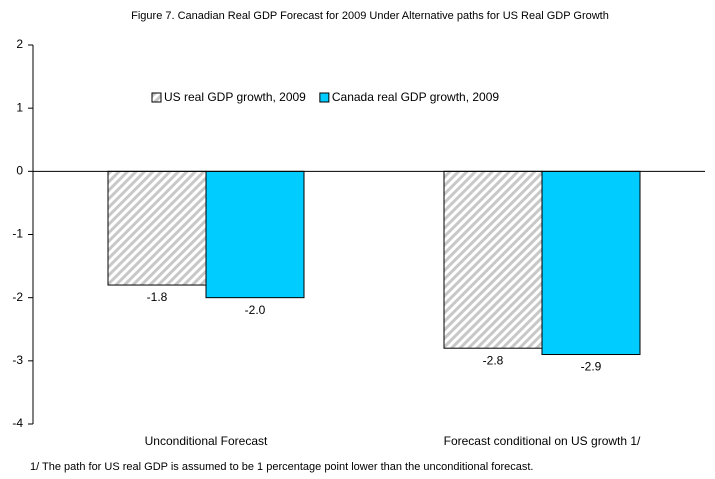 The height and width of the screenshot is (479, 715). Describe the element at coordinates (17, 360) in the screenshot. I see `y-tick-label: -3` at that location.